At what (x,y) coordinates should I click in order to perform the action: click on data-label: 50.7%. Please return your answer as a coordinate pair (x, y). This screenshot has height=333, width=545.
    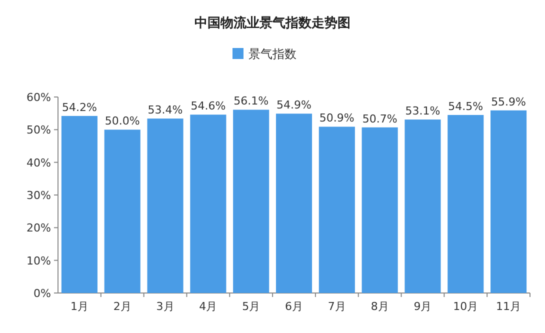
    Looking at the image, I should click on (380, 119).